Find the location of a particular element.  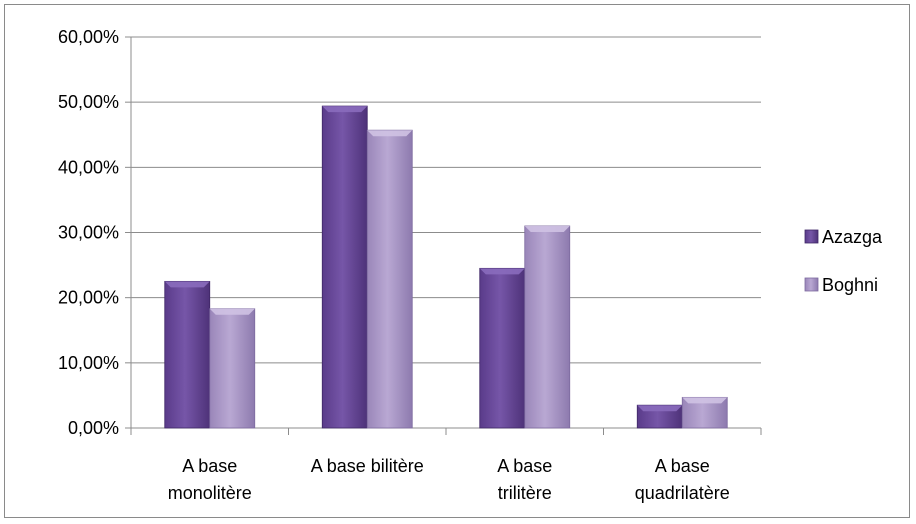

y-tick-label: 10,00% is located at coordinates (88, 363).